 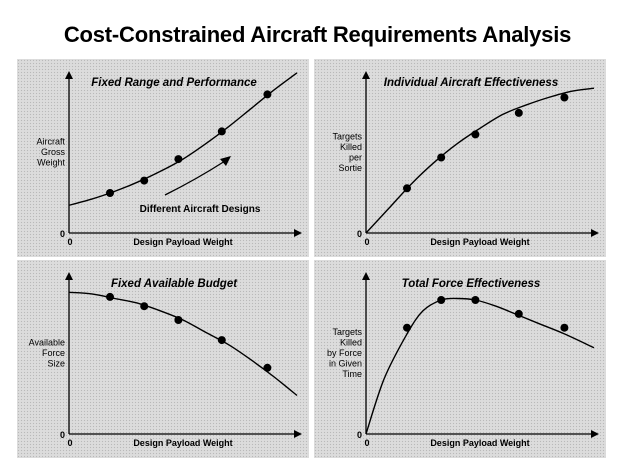 I want to click on y-axis-label-line: in Given, so click(x=345, y=364).